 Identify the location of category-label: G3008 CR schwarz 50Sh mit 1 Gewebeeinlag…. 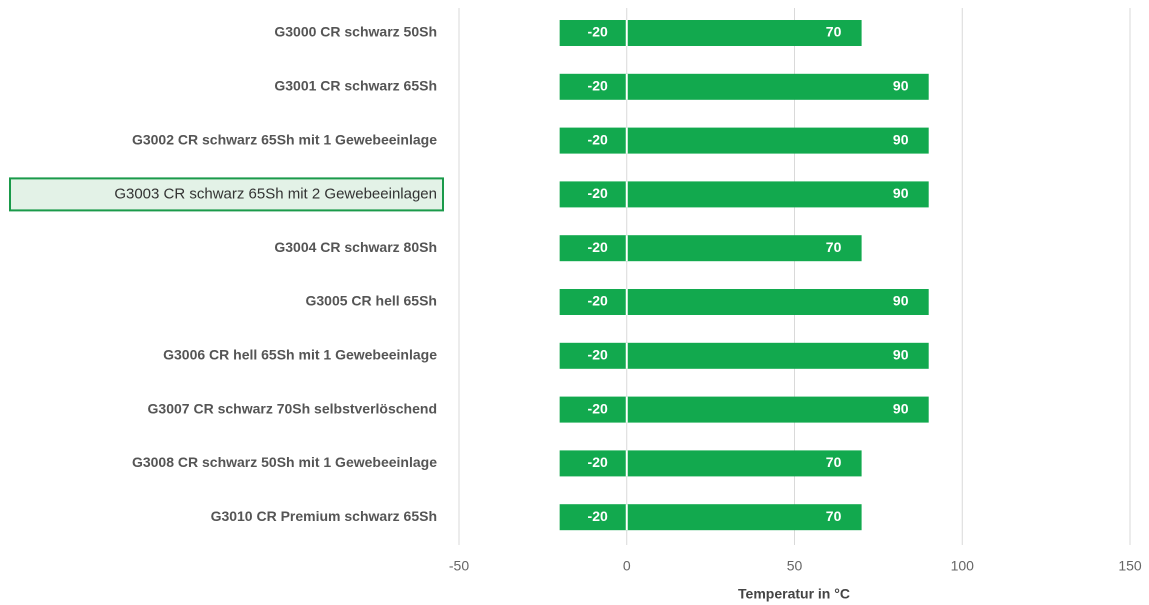
(284, 462).